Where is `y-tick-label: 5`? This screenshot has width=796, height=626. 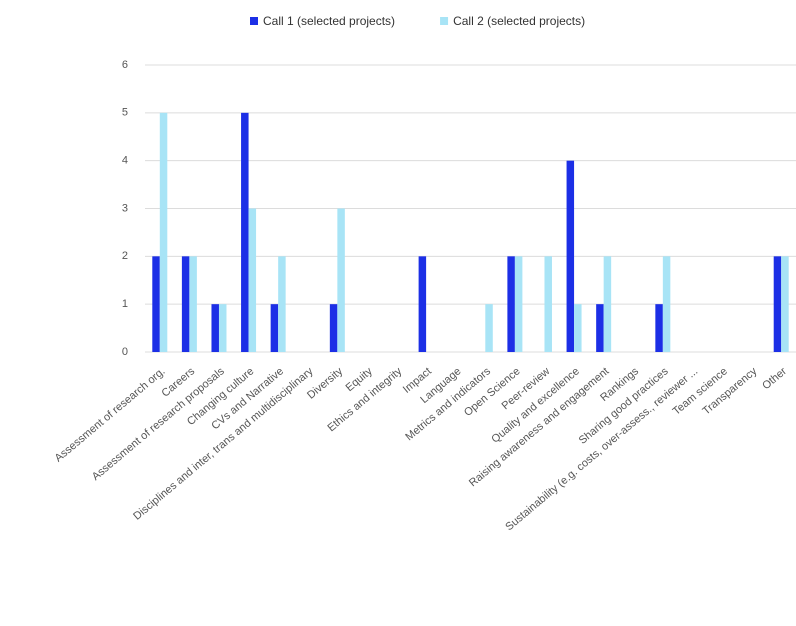 y-tick-label: 5 is located at coordinates (125, 113).